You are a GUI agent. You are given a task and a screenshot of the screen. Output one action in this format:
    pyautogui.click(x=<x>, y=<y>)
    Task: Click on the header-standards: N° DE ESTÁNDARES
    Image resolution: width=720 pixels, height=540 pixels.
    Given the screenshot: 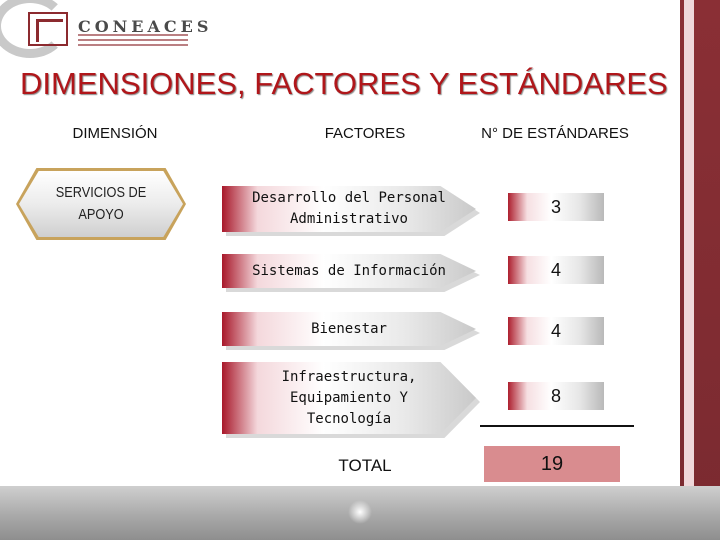 What is the action you would take?
    pyautogui.click(x=555, y=133)
    